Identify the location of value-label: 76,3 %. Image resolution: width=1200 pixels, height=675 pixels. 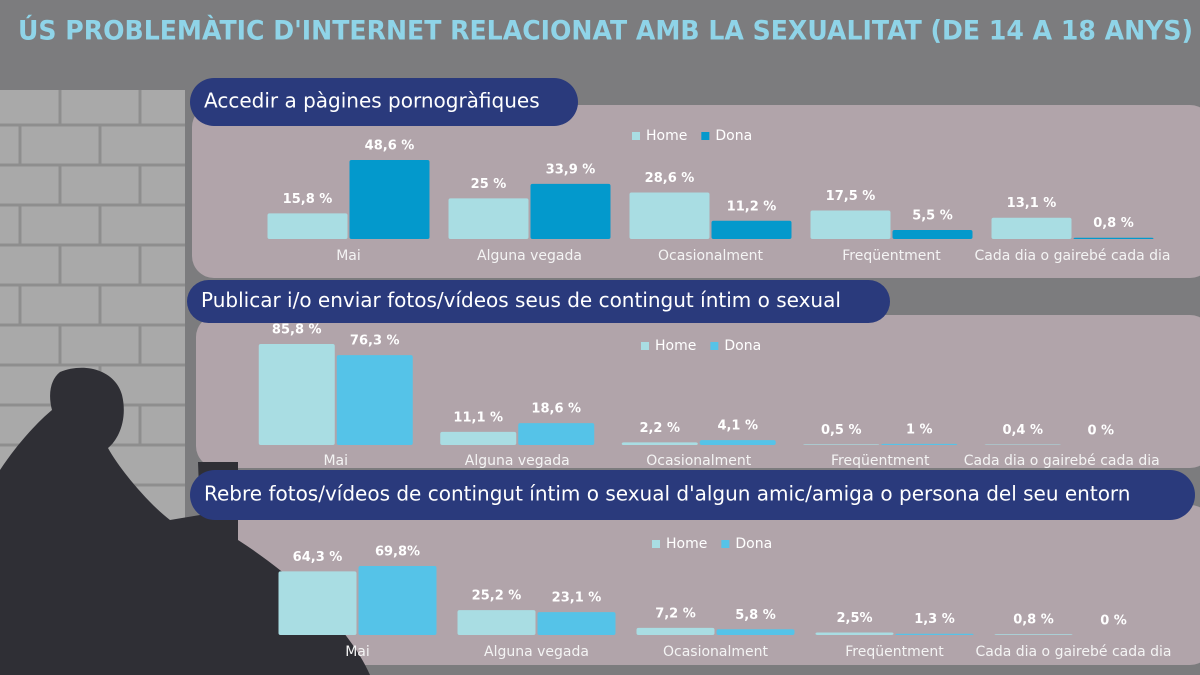
(375, 341).